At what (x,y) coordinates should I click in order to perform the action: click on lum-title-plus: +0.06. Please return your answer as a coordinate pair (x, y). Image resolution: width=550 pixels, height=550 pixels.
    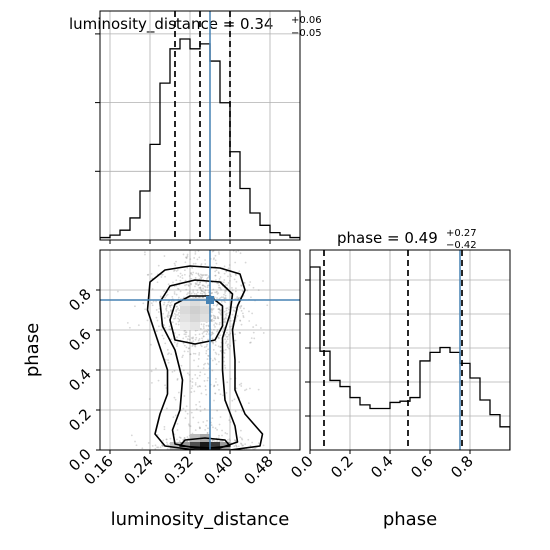
    Looking at the image, I should click on (306, 20).